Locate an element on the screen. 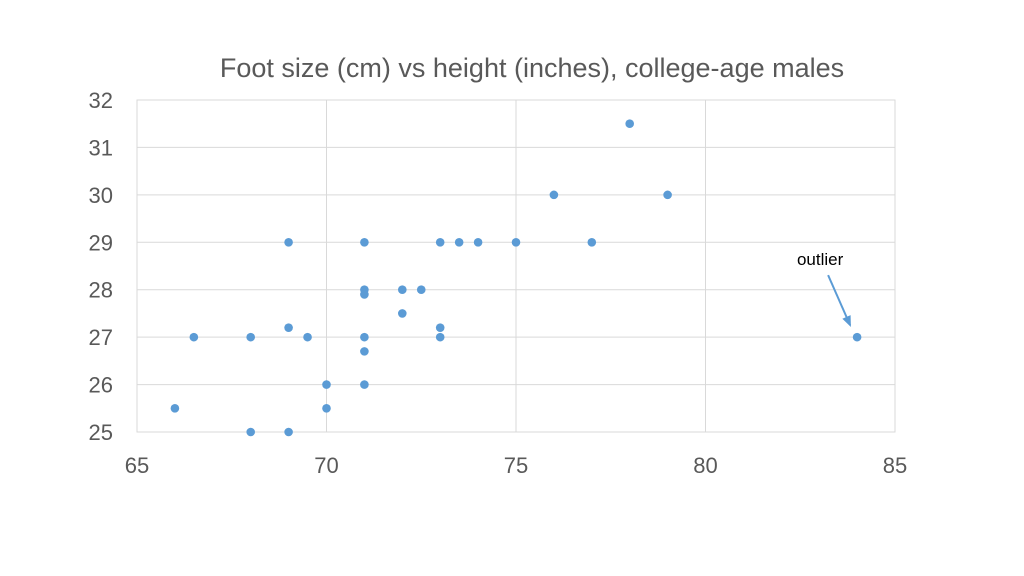 The width and height of the screenshot is (1024, 576). y-tick-label: 29 is located at coordinates (101, 242).